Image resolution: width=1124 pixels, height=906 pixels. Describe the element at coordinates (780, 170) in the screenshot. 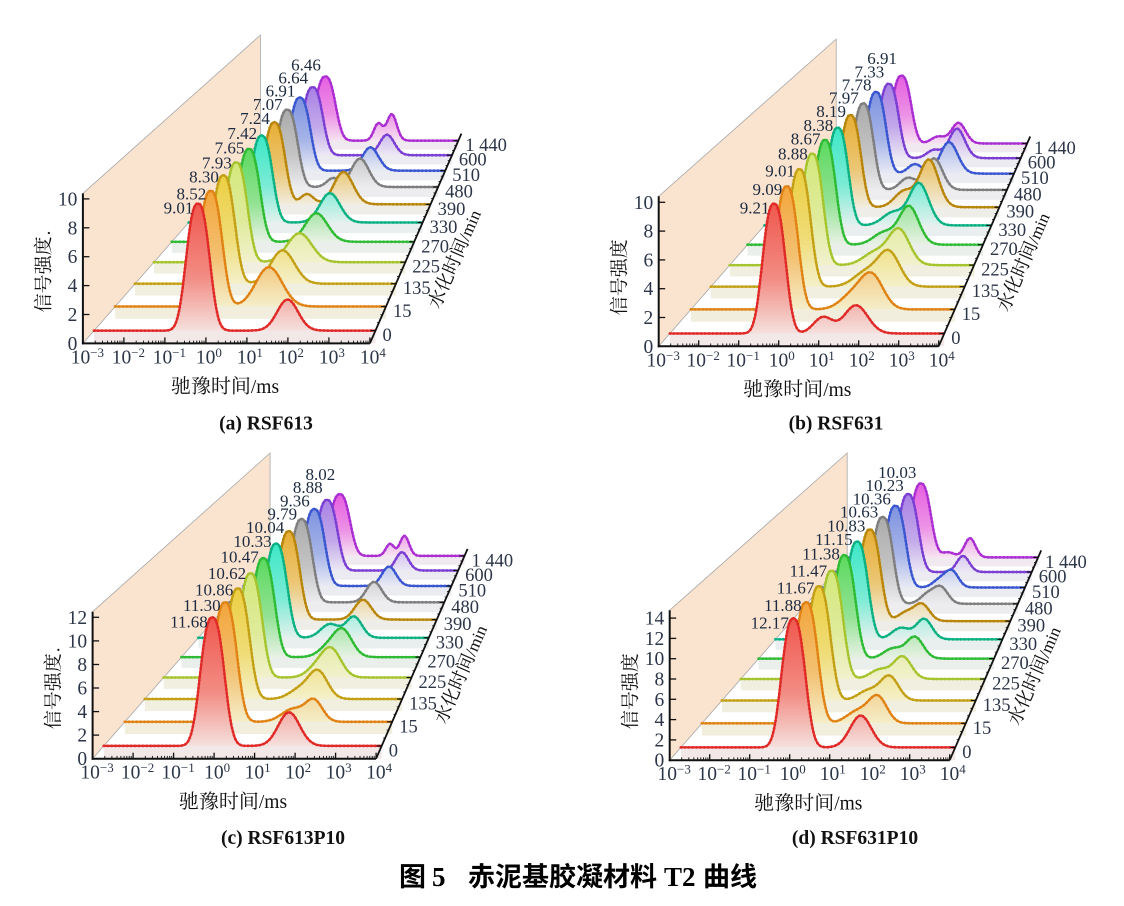

I see `svg-text: 9.01` at that location.